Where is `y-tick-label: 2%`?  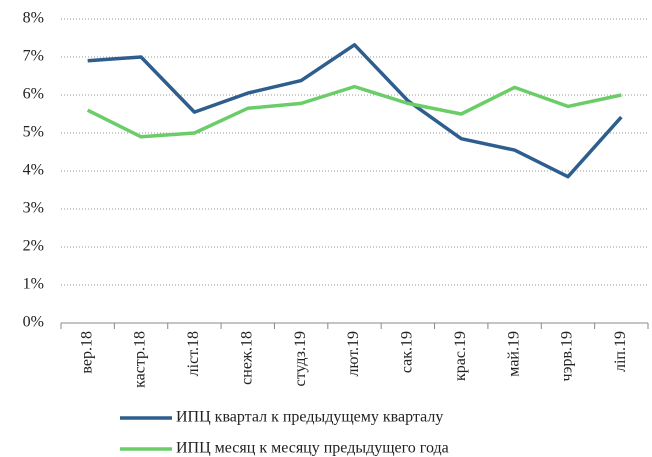
y-tick-label: 2% is located at coordinates (33, 246).